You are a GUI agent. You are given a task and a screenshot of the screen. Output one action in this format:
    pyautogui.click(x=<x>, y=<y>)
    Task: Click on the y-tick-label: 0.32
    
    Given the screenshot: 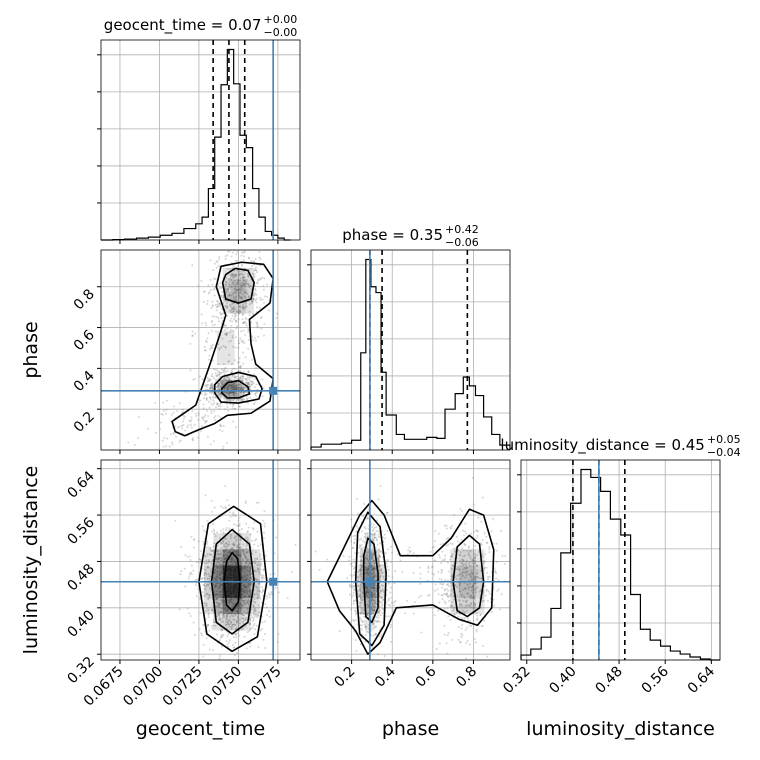 What is the action you would take?
    pyautogui.click(x=80, y=670)
    